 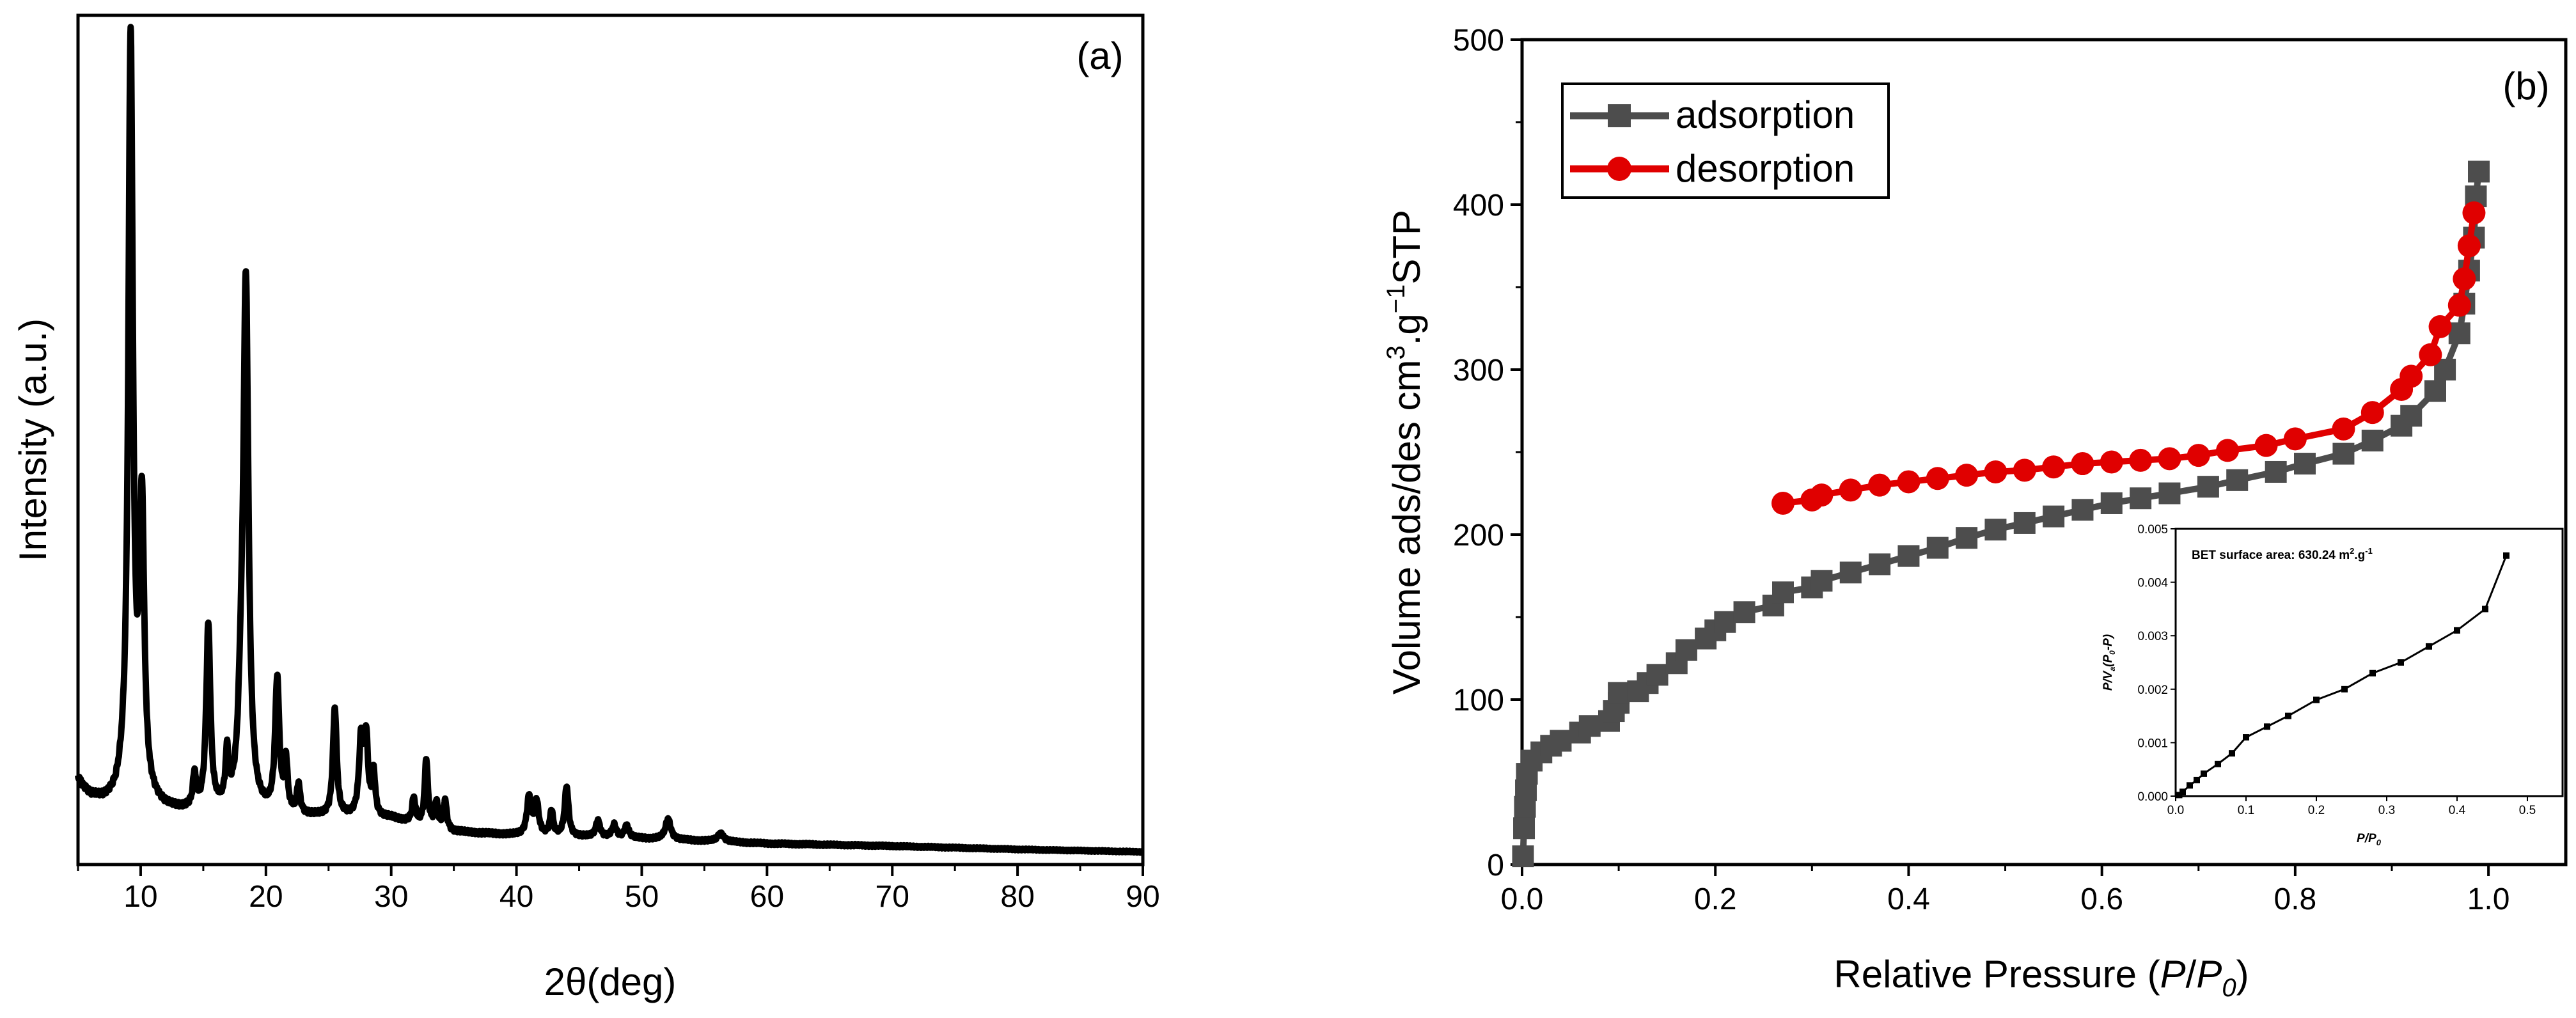 What do you see at coordinates (516, 897) in the screenshot?
I see `a-x-tick-label: 40` at bounding box center [516, 897].